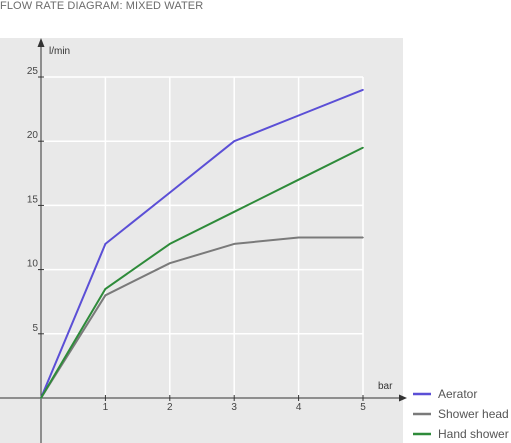  Describe the element at coordinates (457, 394) in the screenshot. I see `legend-label: Aerator` at that location.